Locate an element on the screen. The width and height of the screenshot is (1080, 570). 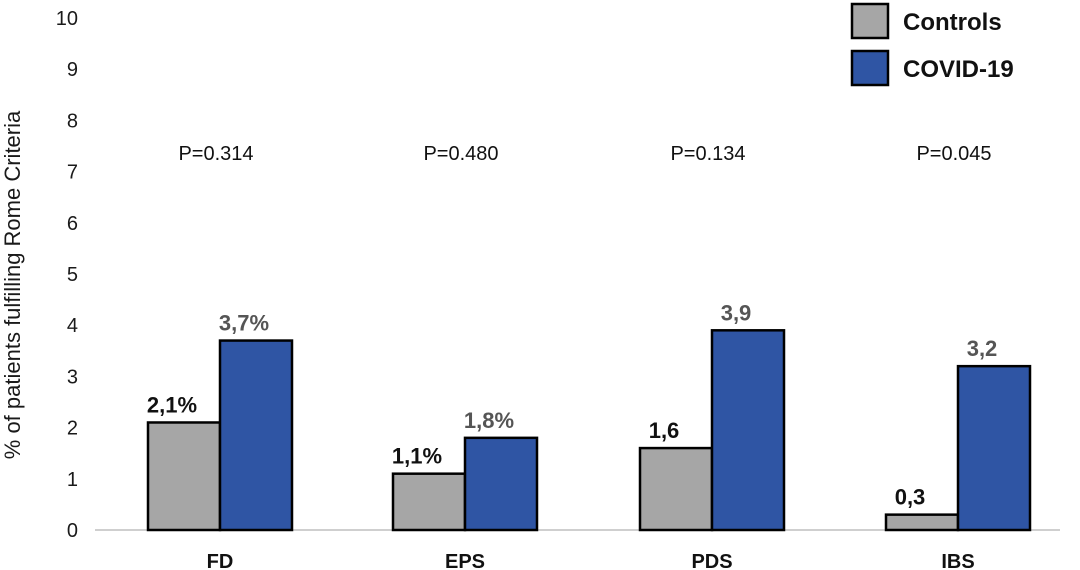
p-value-annotation: P=0.045 is located at coordinates (953, 154).